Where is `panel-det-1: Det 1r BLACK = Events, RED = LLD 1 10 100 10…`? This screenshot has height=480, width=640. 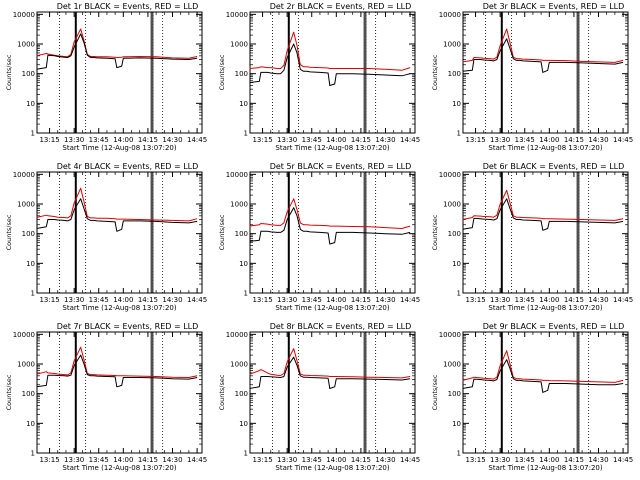 panel-det-1: Det 1r BLACK = Events, RED = LLD 1 10 100 10… is located at coordinates (106, 77).